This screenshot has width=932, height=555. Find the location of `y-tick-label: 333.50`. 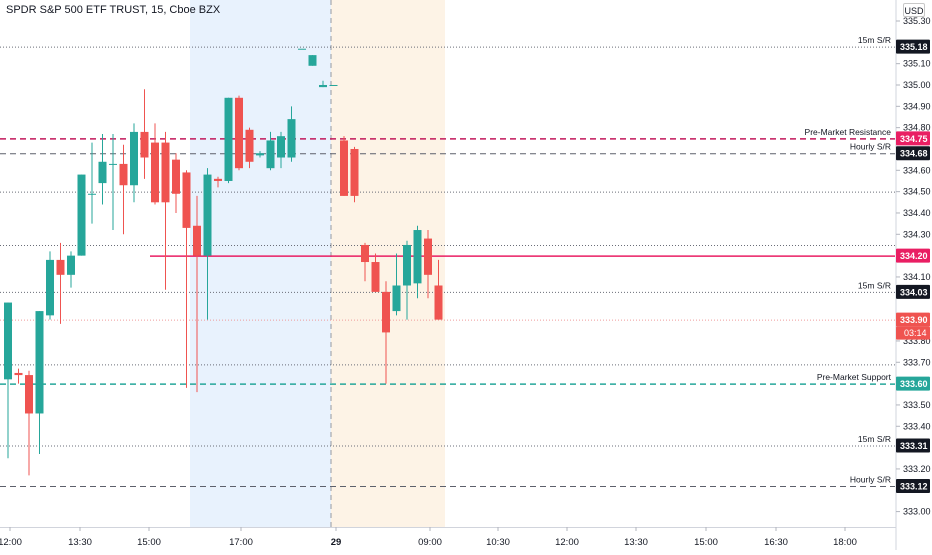

y-tick-label: 333.50 is located at coordinates (917, 405).